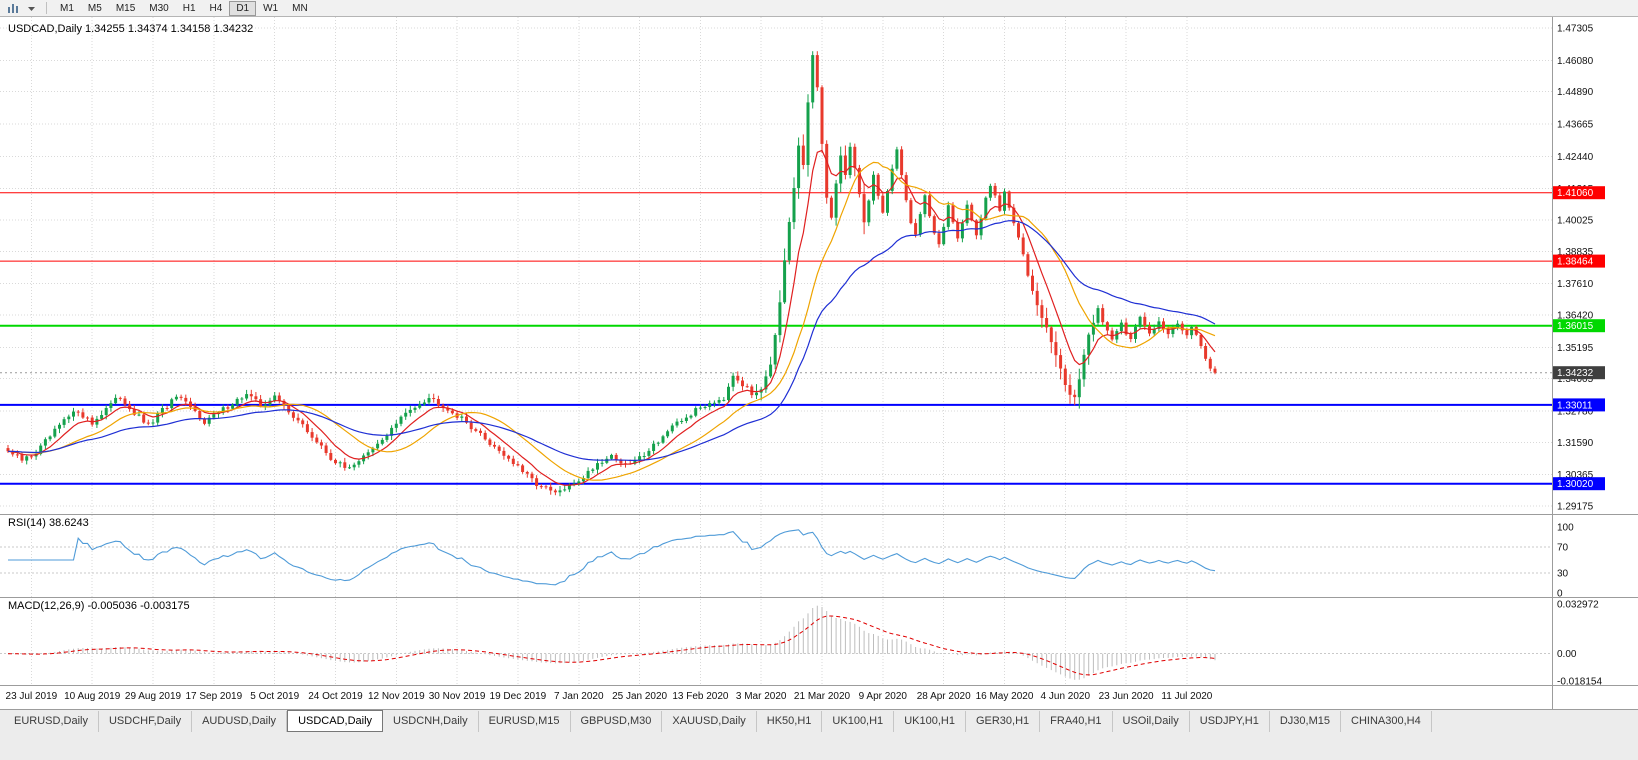  What do you see at coordinates (1575, 475) in the screenshot?
I see `svg-text: 1.30365` at bounding box center [1575, 475].